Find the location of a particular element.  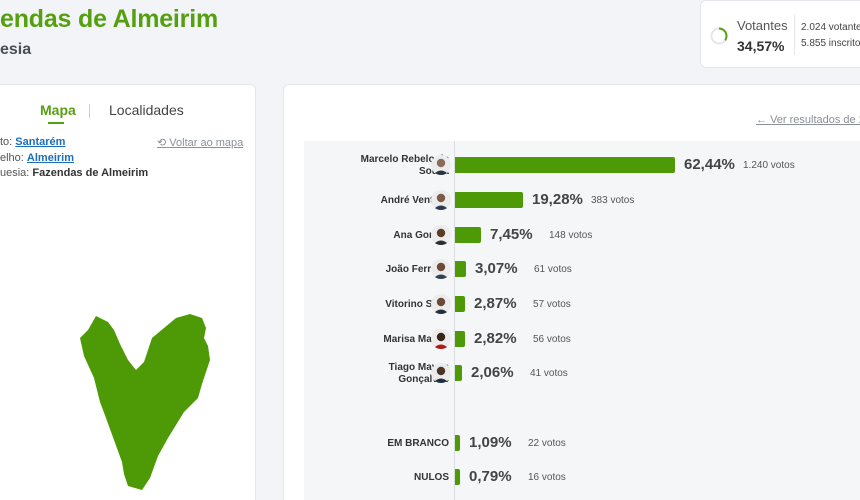

previous-results-link: ← Ver resultados de 2 is located at coordinates (808, 120).